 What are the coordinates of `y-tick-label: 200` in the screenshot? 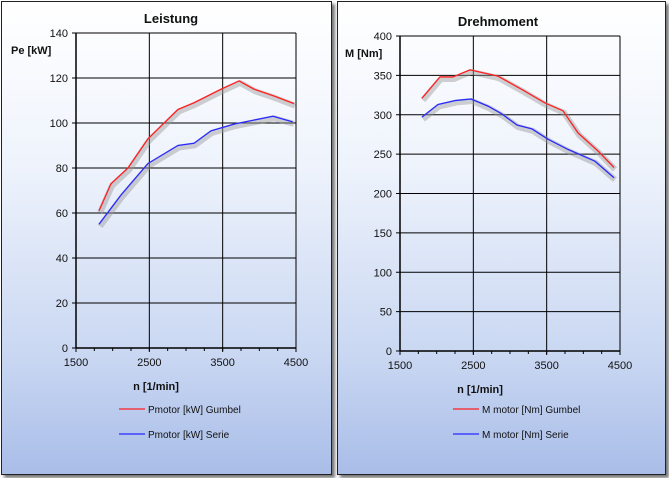 It's located at (383, 195).